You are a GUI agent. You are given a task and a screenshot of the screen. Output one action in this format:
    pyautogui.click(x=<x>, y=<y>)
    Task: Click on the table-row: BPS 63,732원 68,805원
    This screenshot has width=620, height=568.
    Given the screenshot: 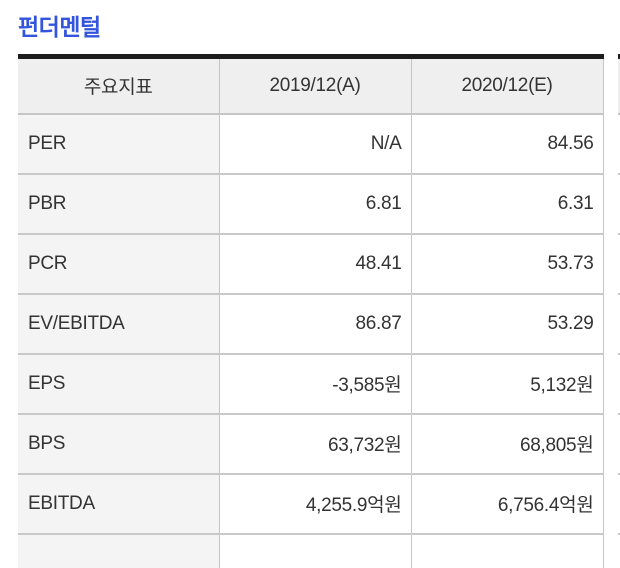 What is the action you would take?
    pyautogui.click(x=311, y=444)
    